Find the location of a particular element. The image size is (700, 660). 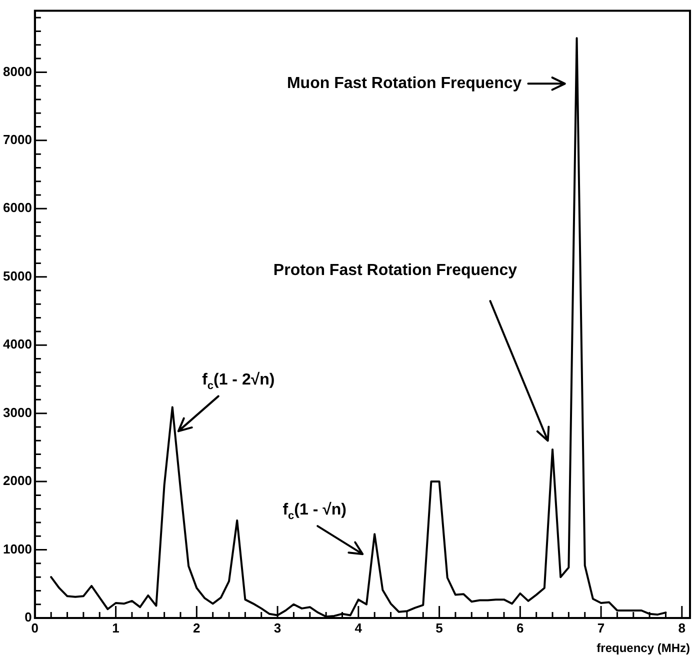

x-tick-label: 8 is located at coordinates (682, 628).